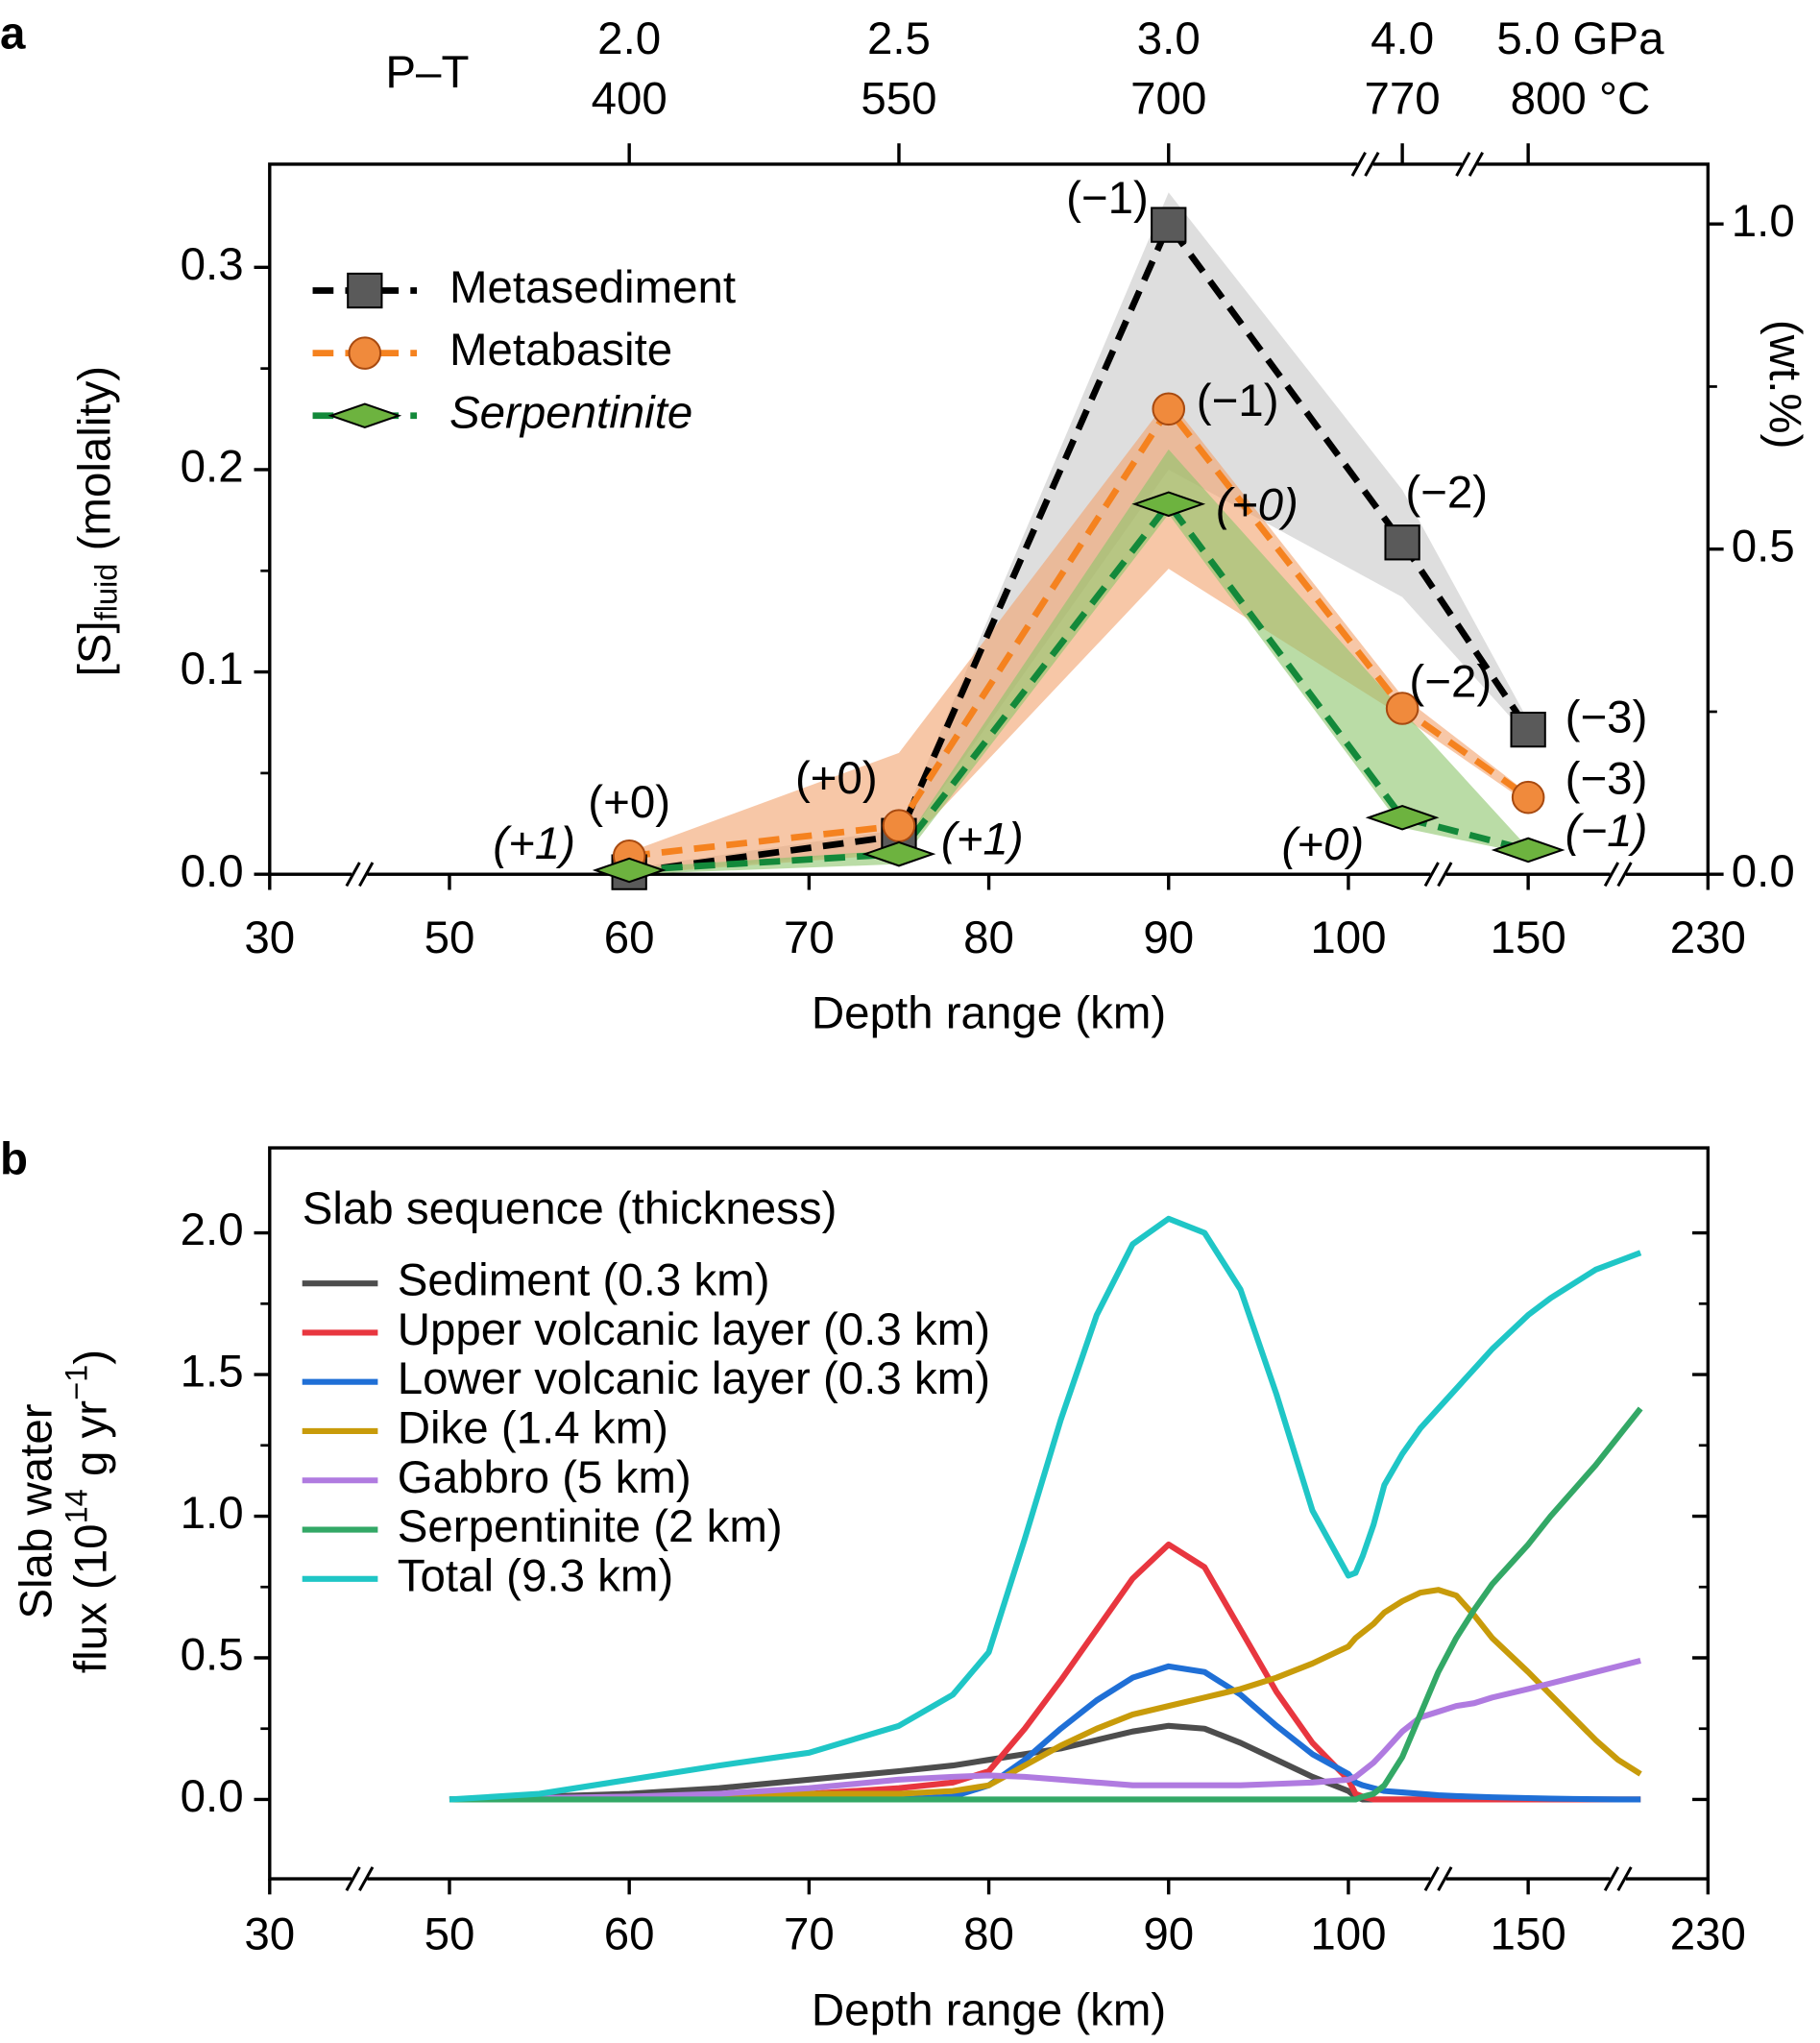 The width and height of the screenshot is (1820, 2043). I want to click on legend-title: Slab sequence (thickness), so click(570, 1208).